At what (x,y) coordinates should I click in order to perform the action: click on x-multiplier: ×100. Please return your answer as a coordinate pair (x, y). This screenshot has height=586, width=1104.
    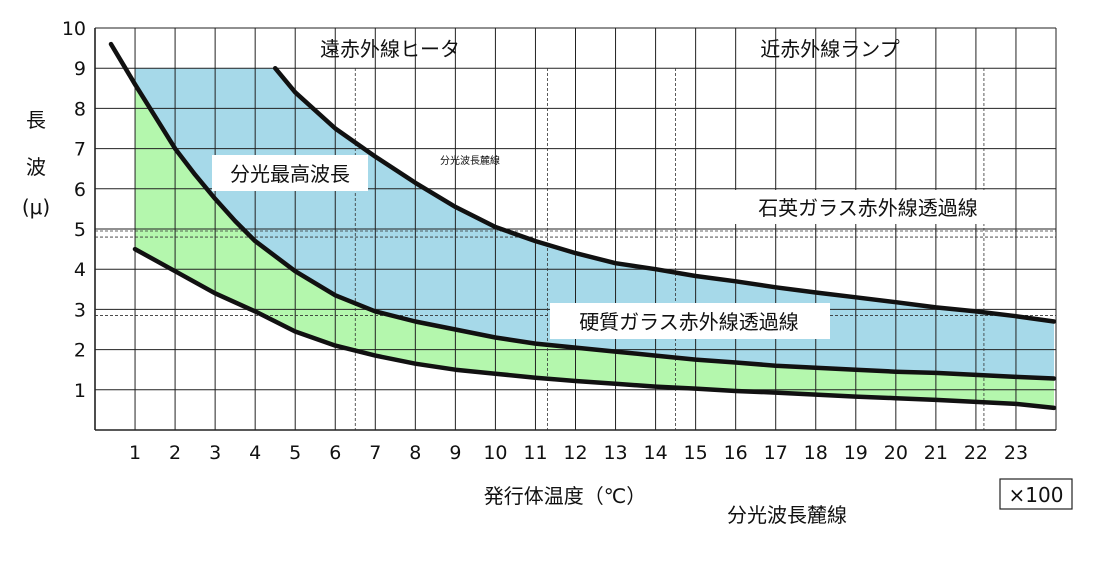
    Looking at the image, I should click on (1036, 495).